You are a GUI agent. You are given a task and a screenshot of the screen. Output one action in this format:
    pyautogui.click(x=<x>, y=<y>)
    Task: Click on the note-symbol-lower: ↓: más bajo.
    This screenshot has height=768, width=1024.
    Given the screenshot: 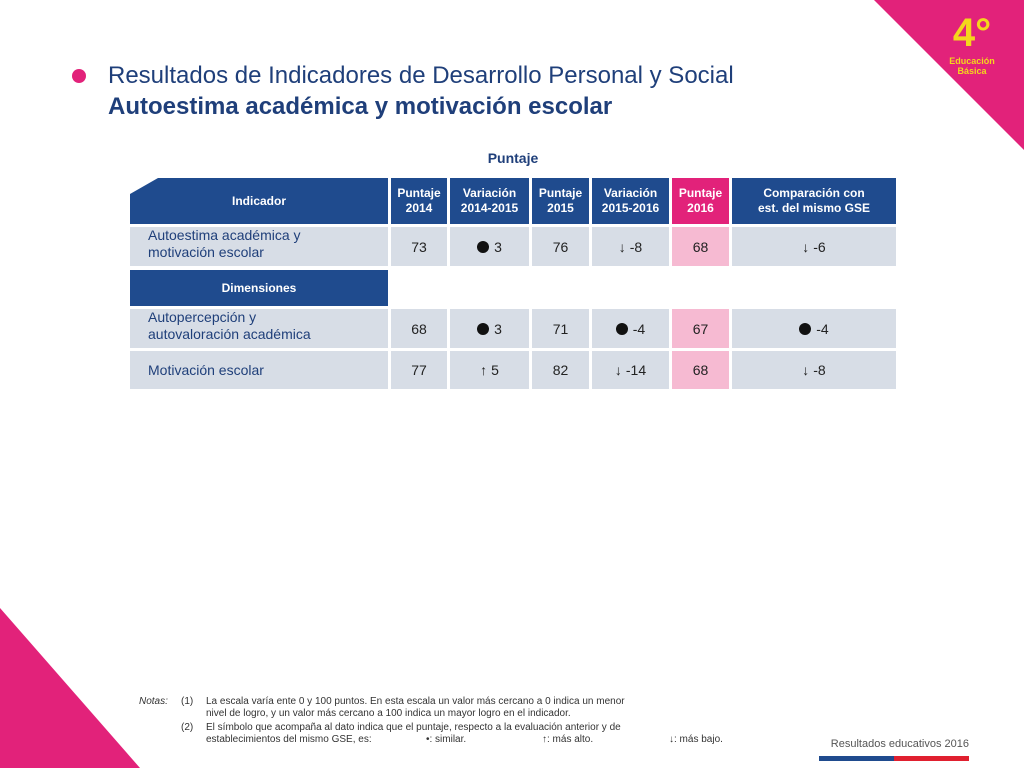 What is the action you would take?
    pyautogui.click(x=696, y=739)
    